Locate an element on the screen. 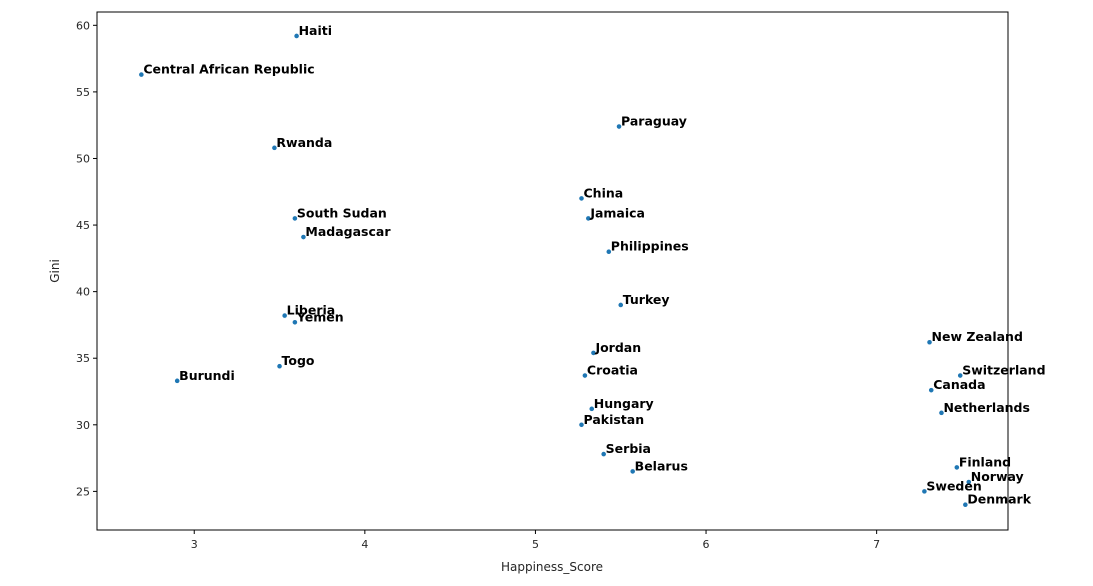 The width and height of the screenshot is (1093, 586). y-tick-label: 35 is located at coordinates (83, 358).